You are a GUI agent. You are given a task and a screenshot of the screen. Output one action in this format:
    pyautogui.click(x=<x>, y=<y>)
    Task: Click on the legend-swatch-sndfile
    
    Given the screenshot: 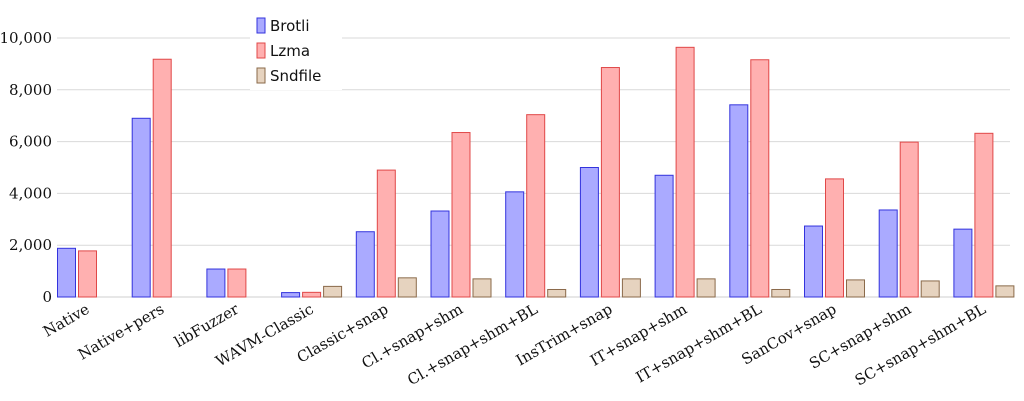 What is the action you would take?
    pyautogui.click(x=261, y=75)
    